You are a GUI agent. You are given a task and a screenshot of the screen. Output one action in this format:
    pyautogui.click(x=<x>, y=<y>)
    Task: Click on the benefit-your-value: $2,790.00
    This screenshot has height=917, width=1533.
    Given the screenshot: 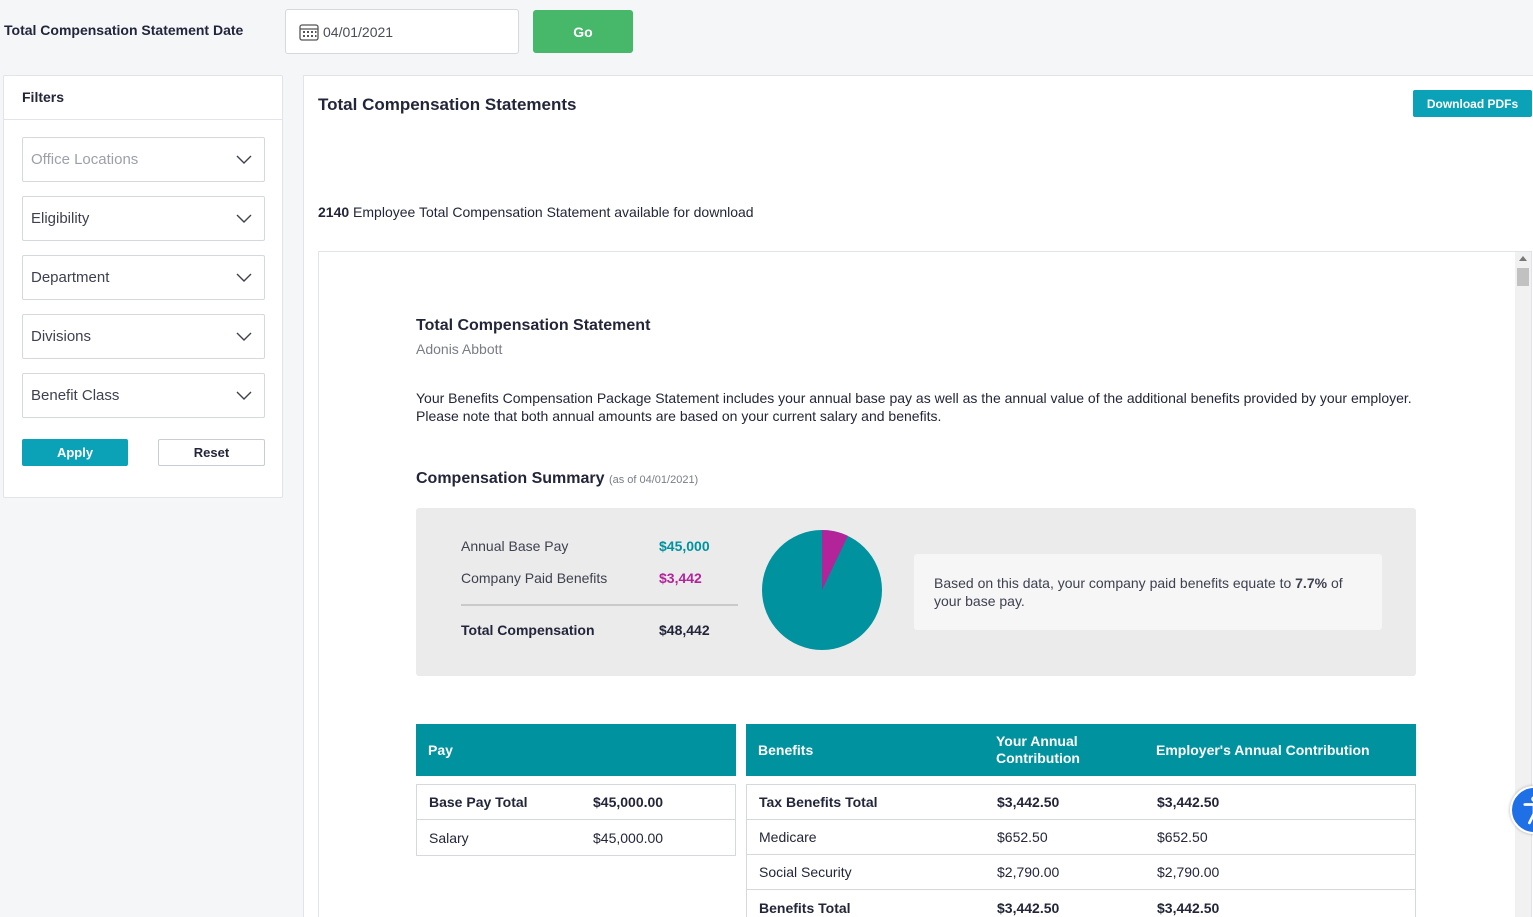 What is the action you would take?
    pyautogui.click(x=1028, y=872)
    